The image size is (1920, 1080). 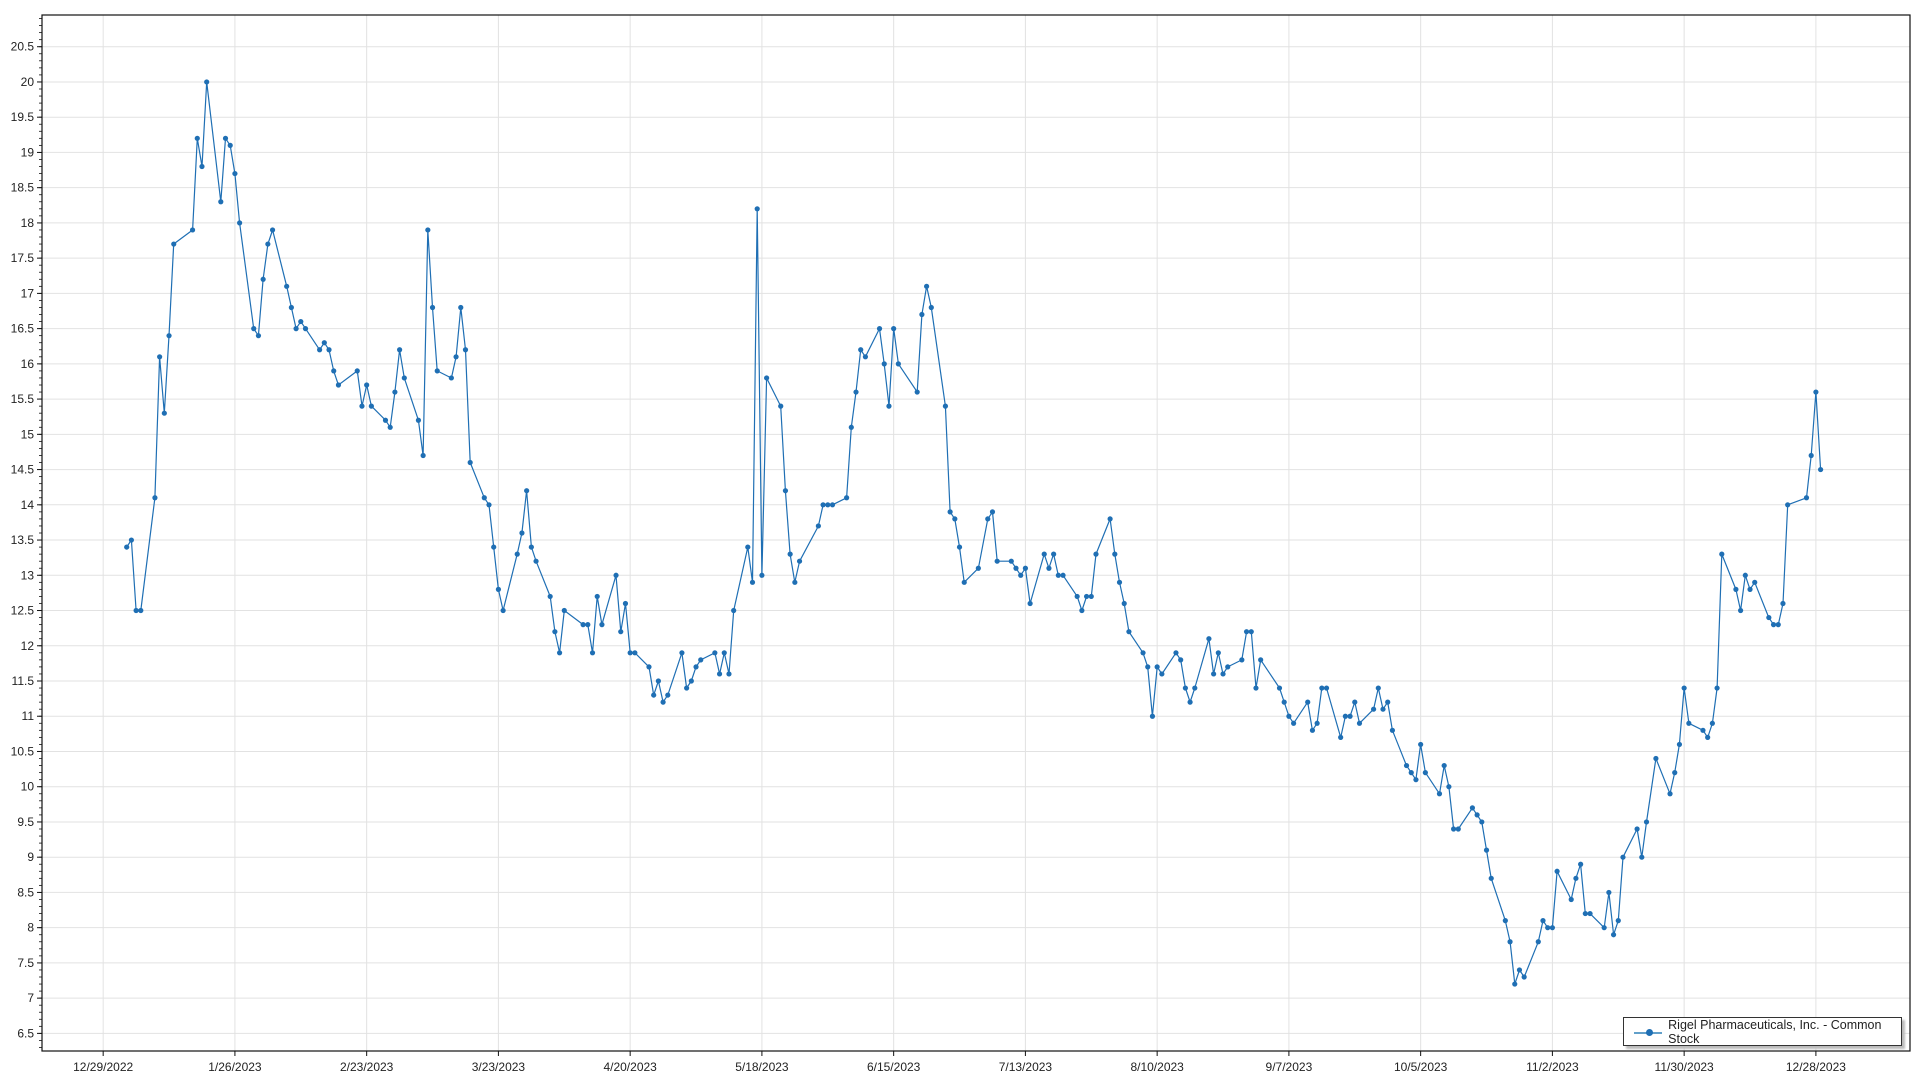 What do you see at coordinates (1684, 1067) in the screenshot?
I see `x-tick-label: 11/30/2023` at bounding box center [1684, 1067].